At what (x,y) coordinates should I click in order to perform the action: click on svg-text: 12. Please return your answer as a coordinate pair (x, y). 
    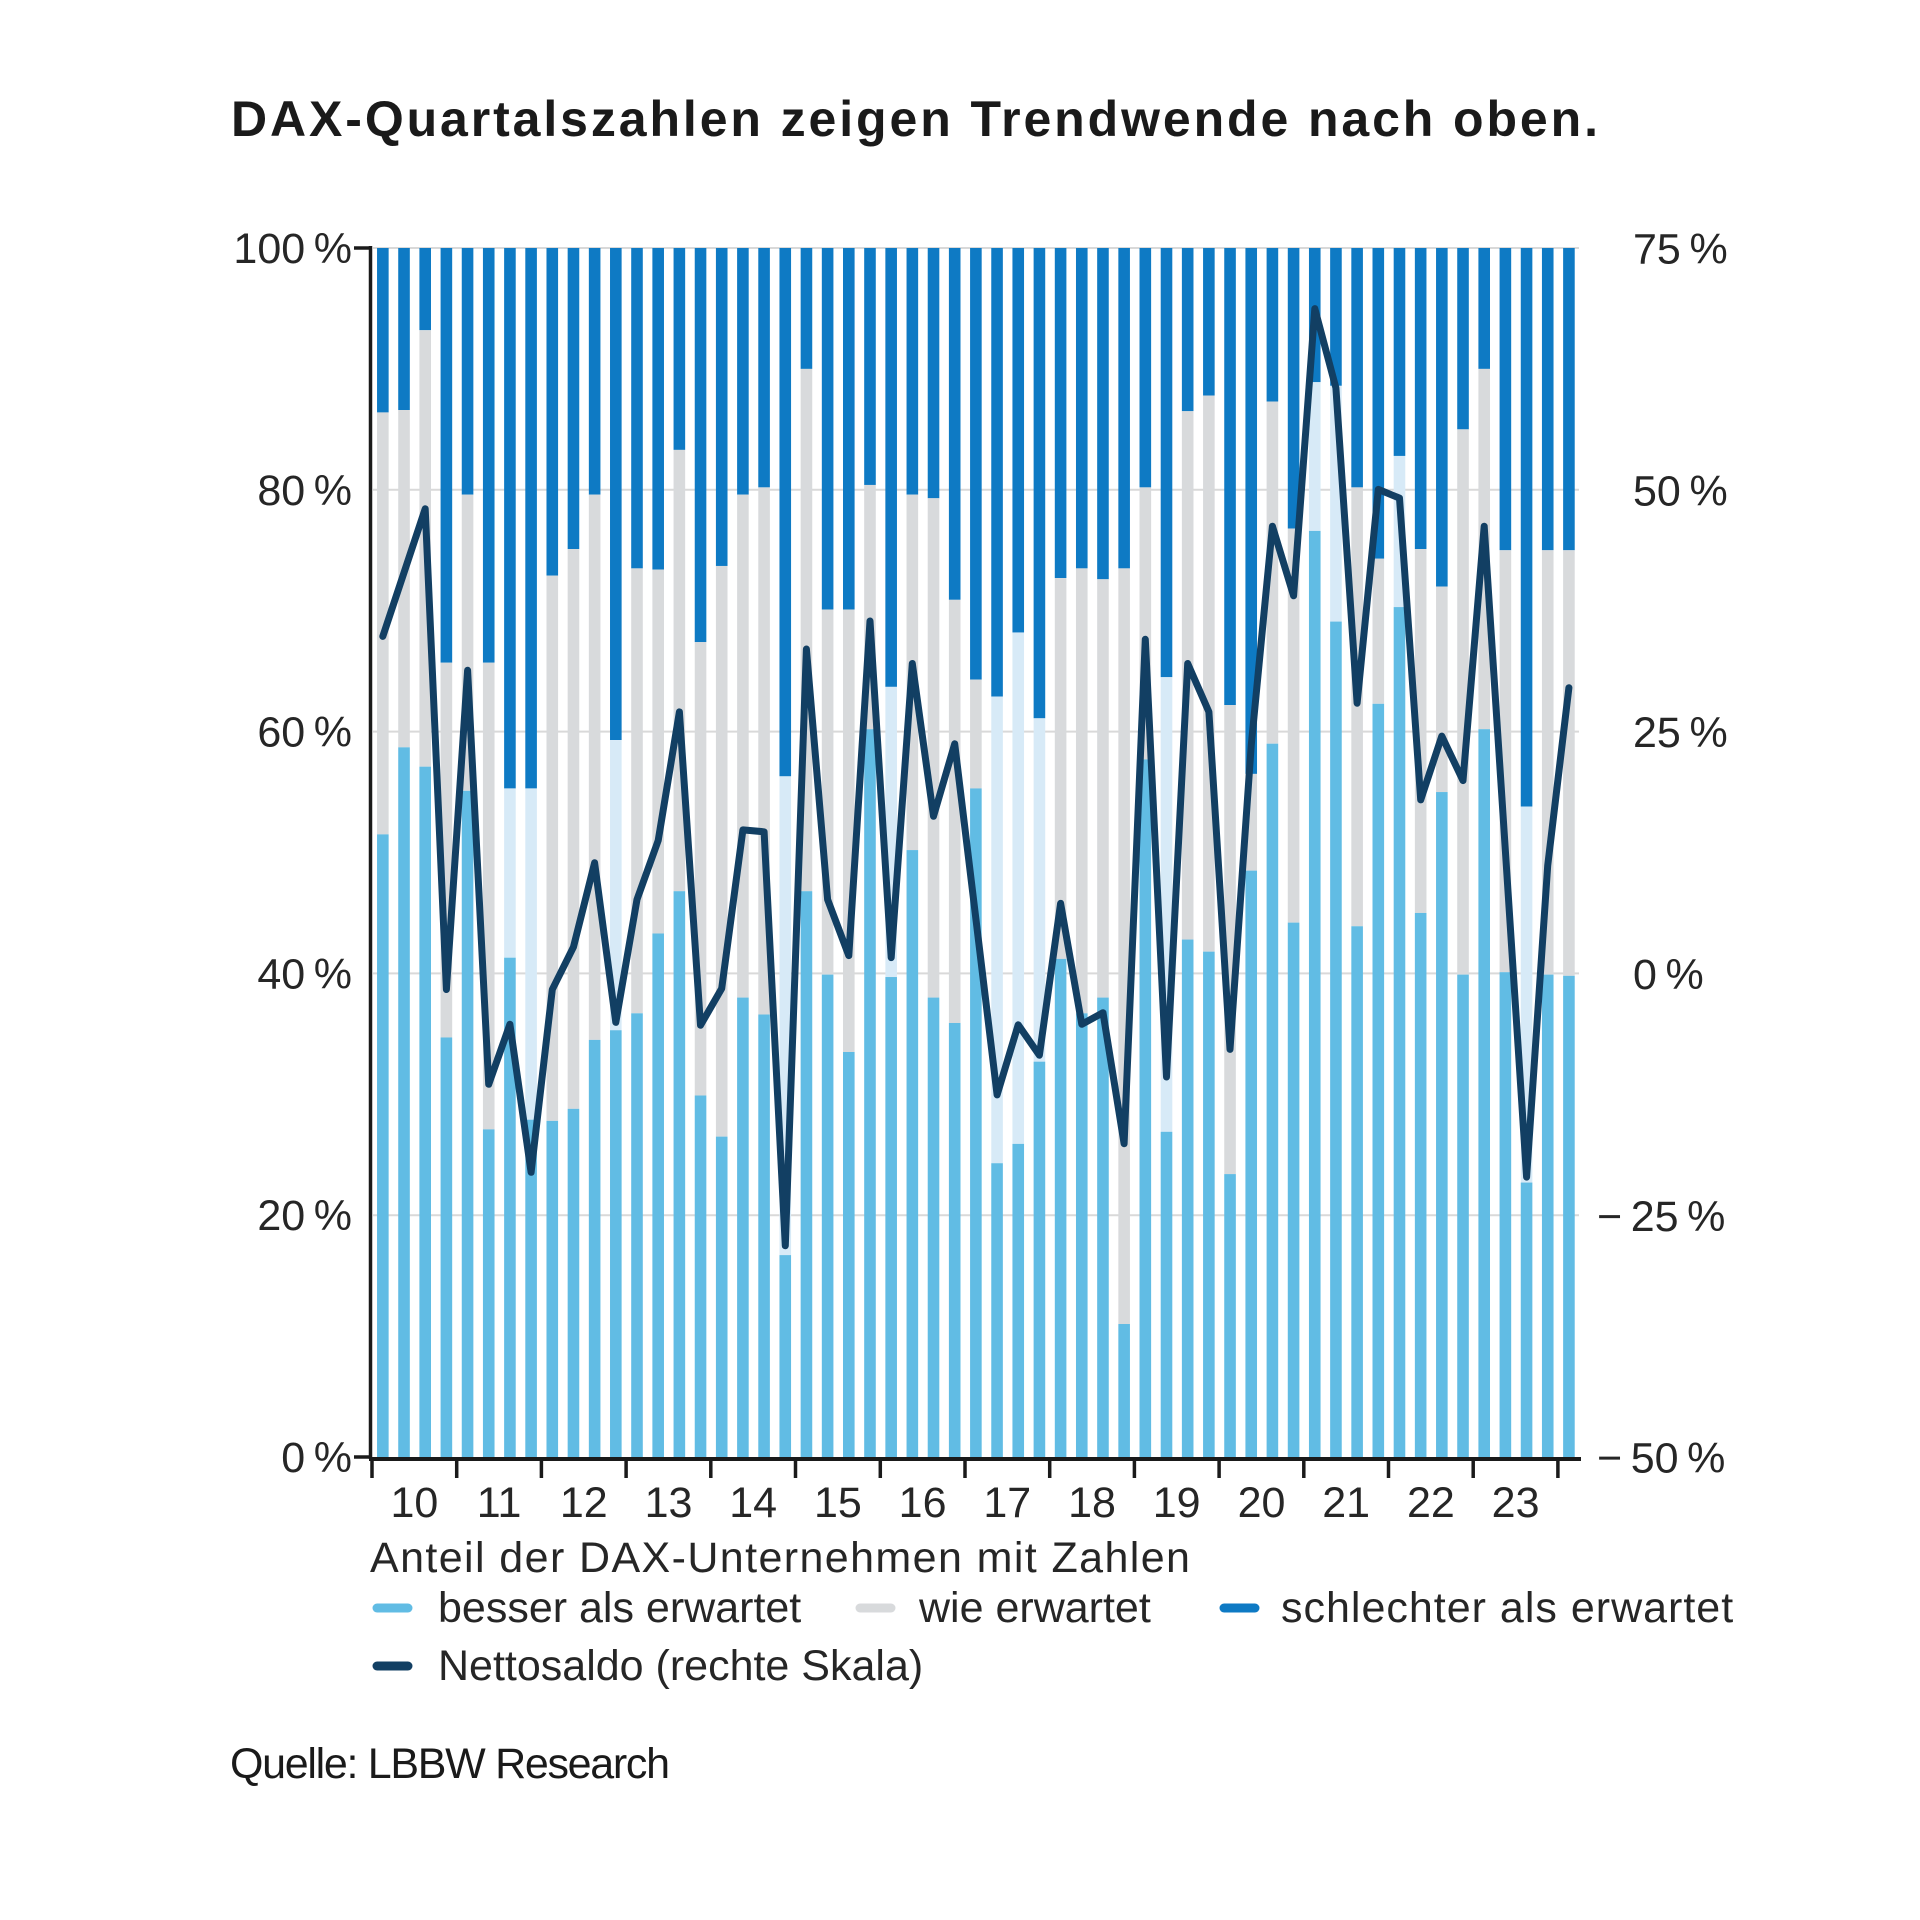
    Looking at the image, I should click on (584, 1503).